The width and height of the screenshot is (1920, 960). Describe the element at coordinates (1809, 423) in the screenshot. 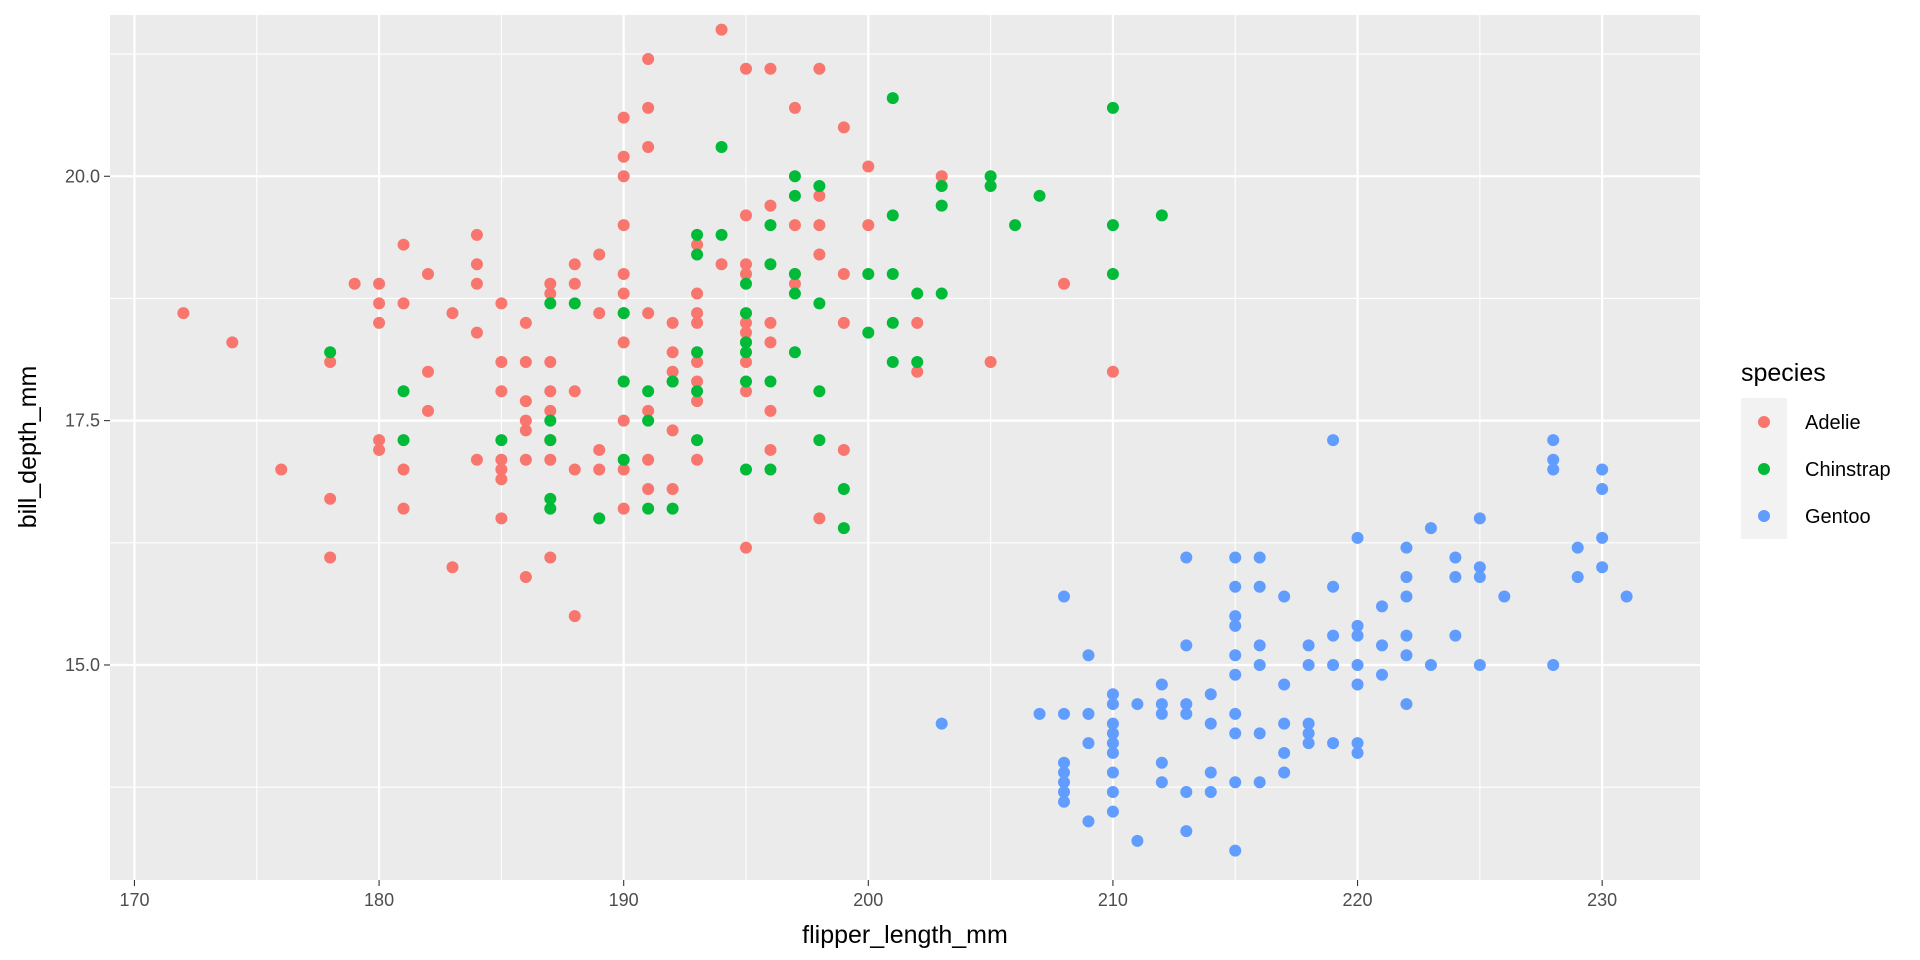

I see `legend-item-adelie: Adelie` at that location.